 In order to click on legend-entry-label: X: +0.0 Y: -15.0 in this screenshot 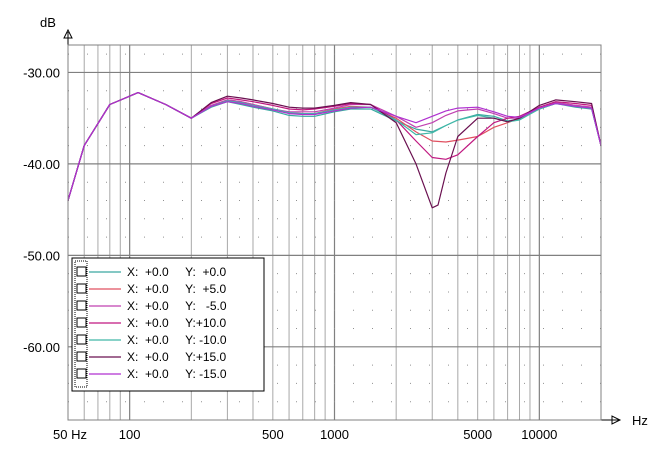, I will do `click(177, 374)`.